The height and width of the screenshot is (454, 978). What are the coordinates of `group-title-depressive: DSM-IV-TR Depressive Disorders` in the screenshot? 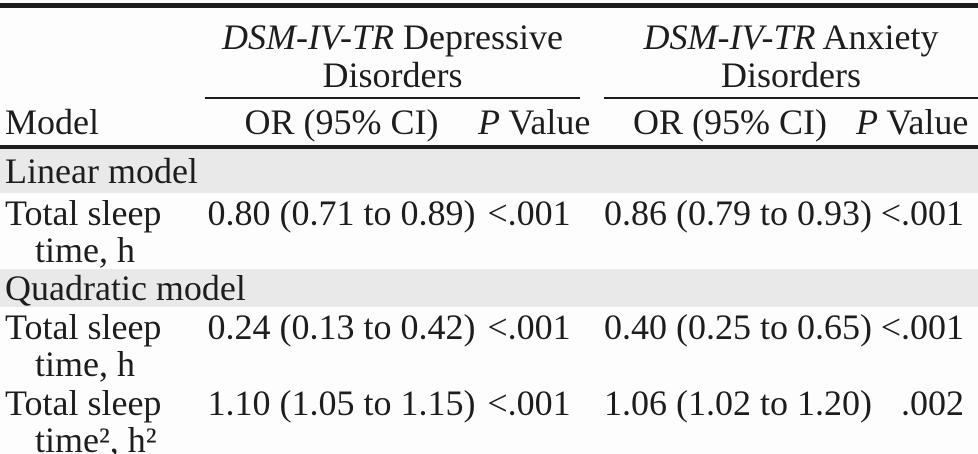 It's located at (392, 56).